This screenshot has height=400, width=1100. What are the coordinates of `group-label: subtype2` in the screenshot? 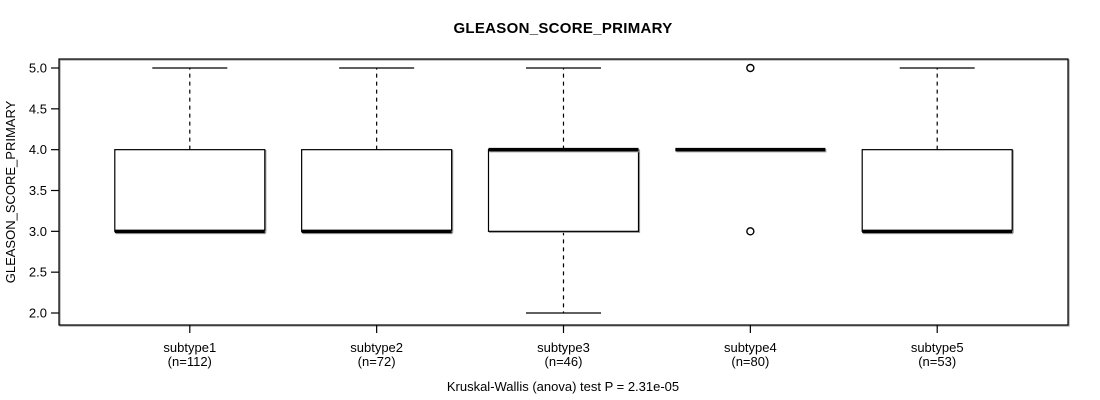 It's located at (376, 347).